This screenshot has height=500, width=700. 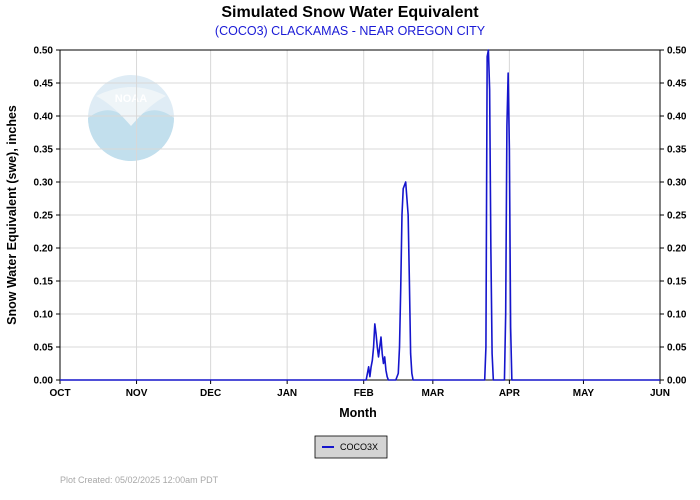 What do you see at coordinates (210, 393) in the screenshot?
I see `x-tick-label: DEC` at bounding box center [210, 393].